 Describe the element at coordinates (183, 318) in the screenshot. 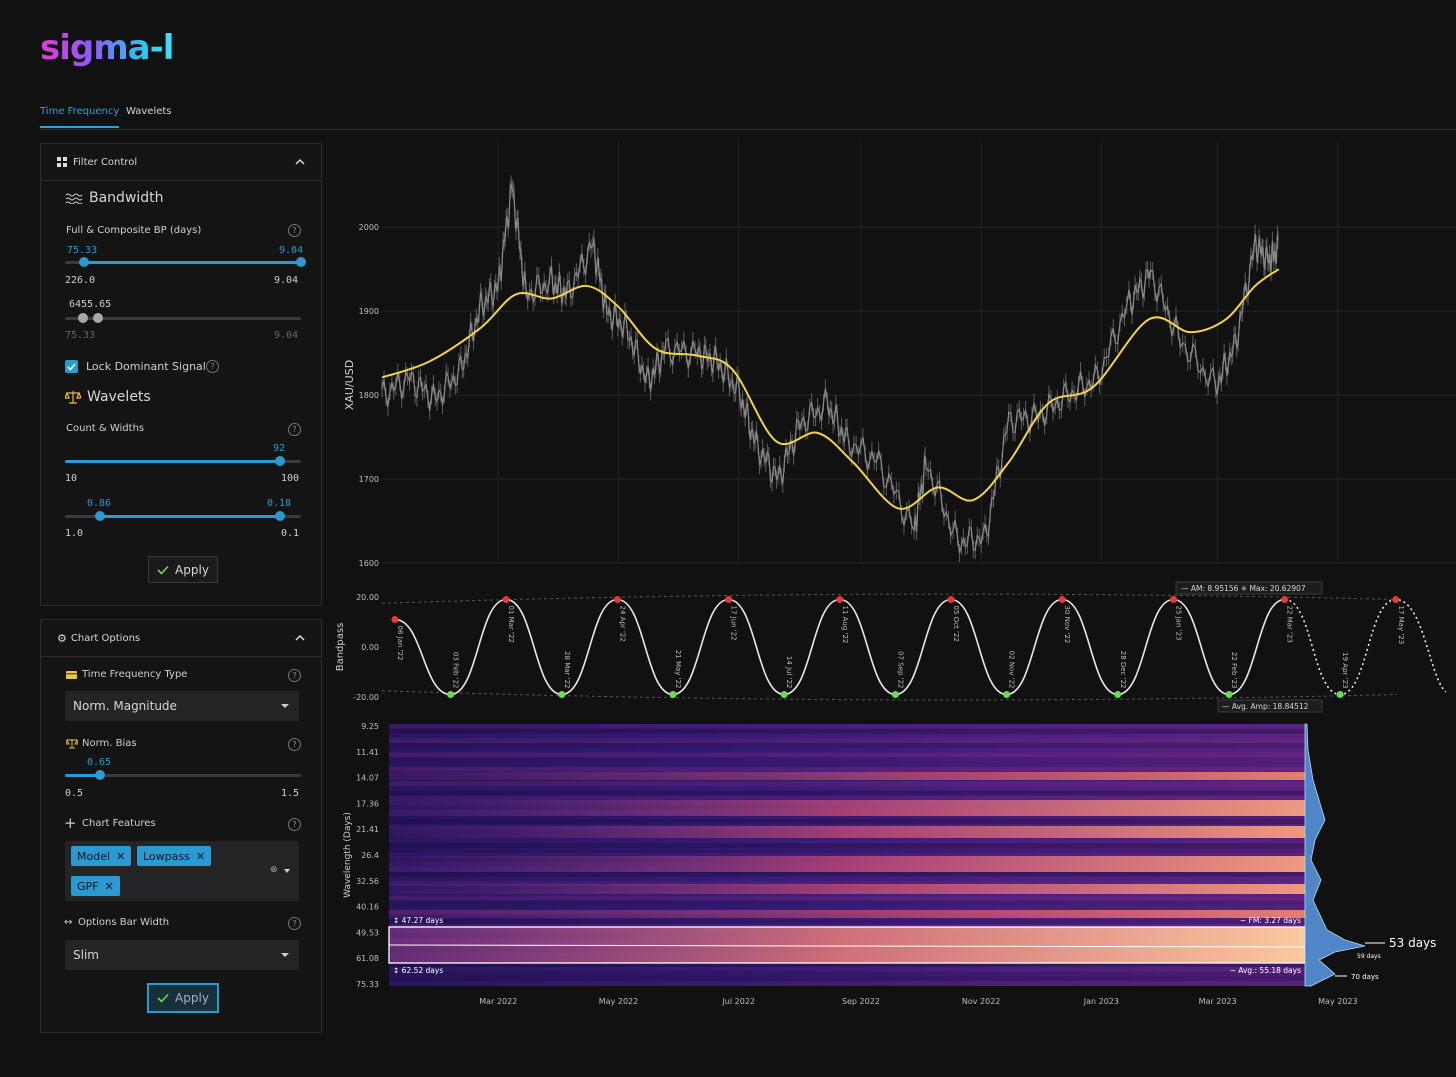

I see `composite-slider` at that location.